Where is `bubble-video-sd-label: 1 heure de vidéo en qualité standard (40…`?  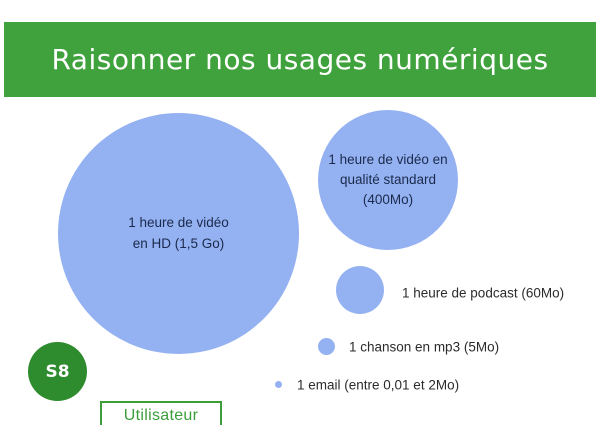
bubble-video-sd-label: 1 heure de vidéo en qualité standard (40… is located at coordinates (388, 179).